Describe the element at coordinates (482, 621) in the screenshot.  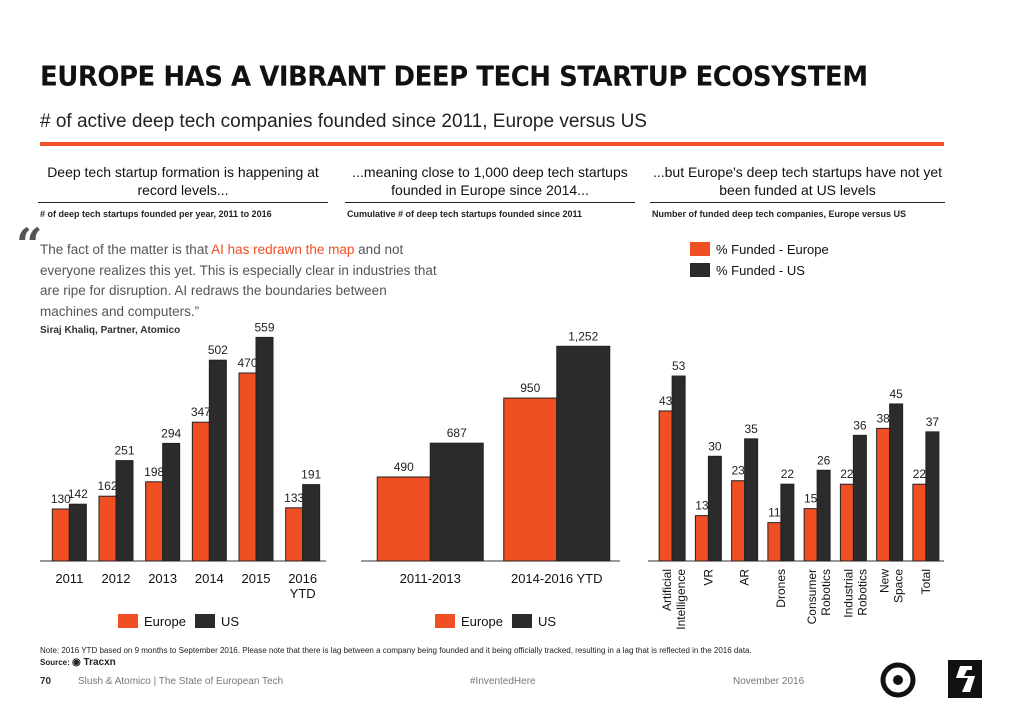
I see `legend-label-europe-2: Europe` at that location.